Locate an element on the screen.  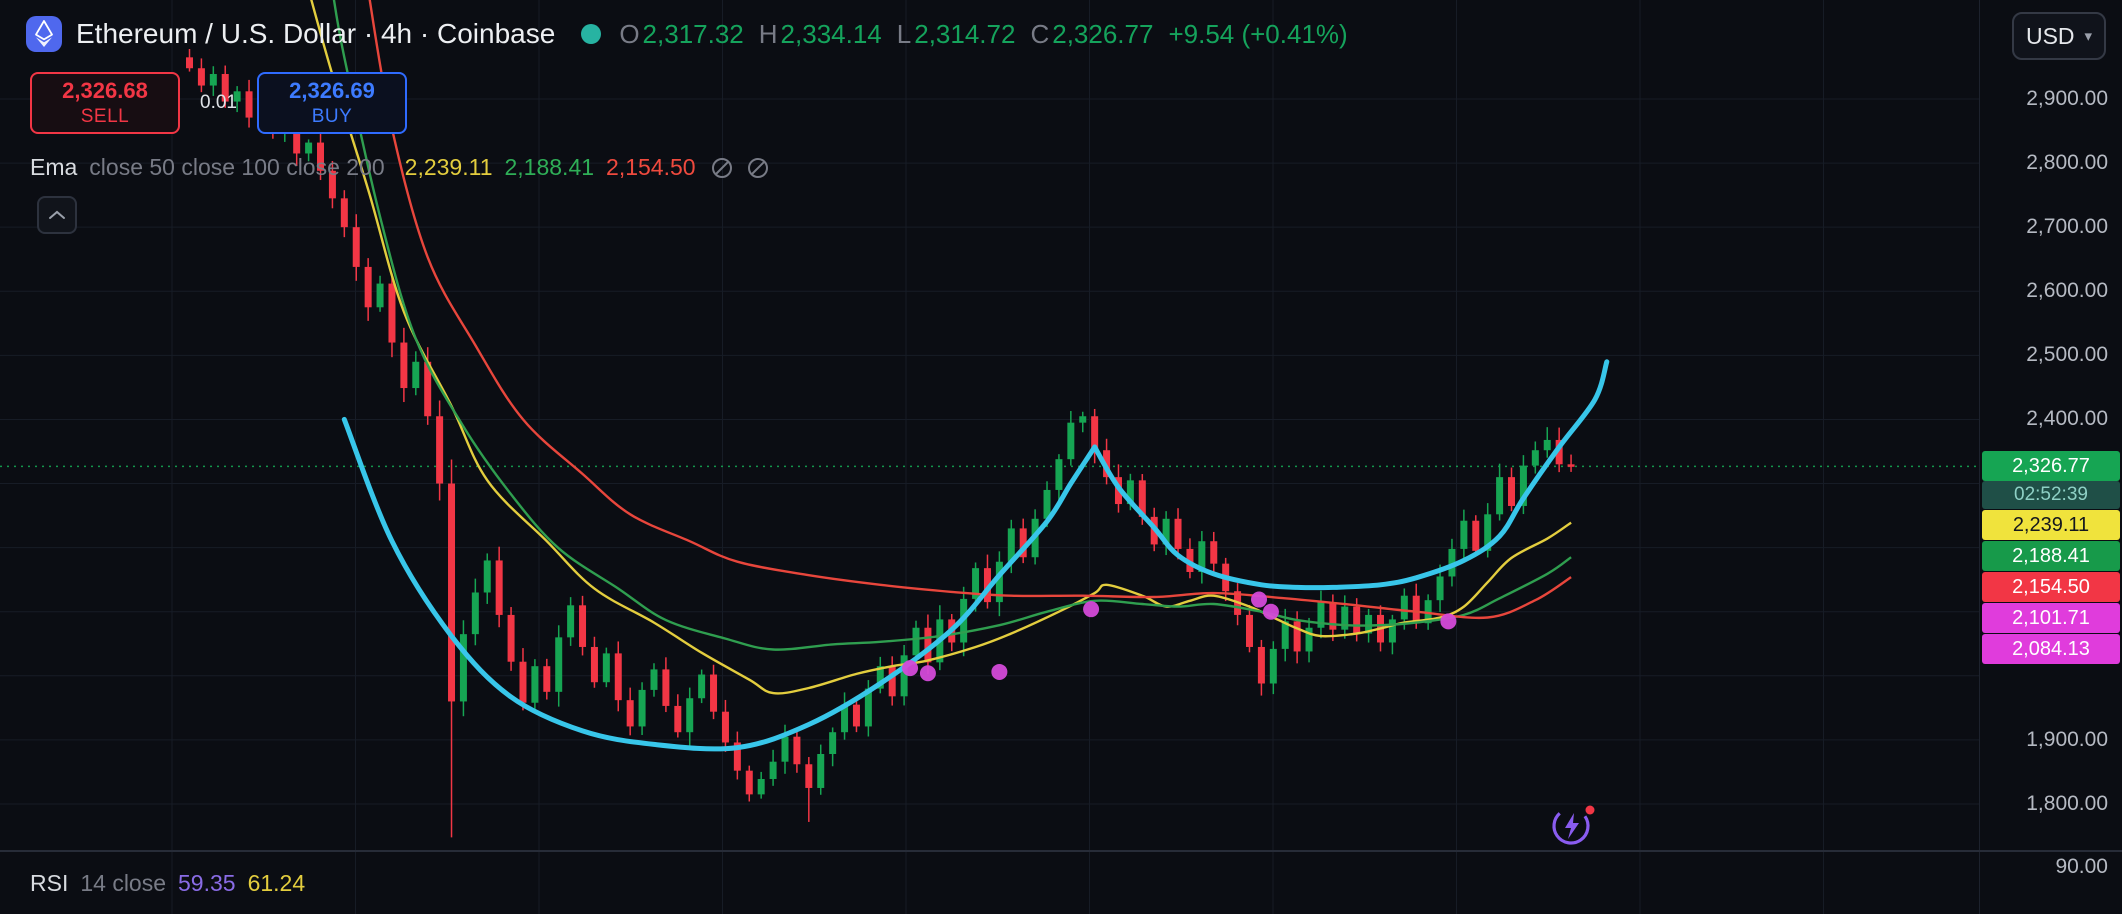
symbol-title: Ethereum / U.S. Dollar · 4h · Coinbase is located at coordinates (316, 33).